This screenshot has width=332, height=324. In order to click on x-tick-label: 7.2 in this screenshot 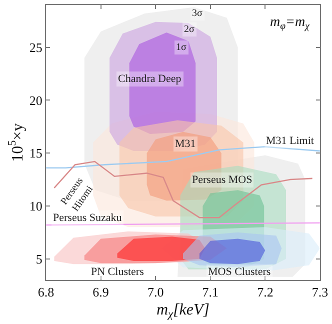, I will do `click(265, 292)`.